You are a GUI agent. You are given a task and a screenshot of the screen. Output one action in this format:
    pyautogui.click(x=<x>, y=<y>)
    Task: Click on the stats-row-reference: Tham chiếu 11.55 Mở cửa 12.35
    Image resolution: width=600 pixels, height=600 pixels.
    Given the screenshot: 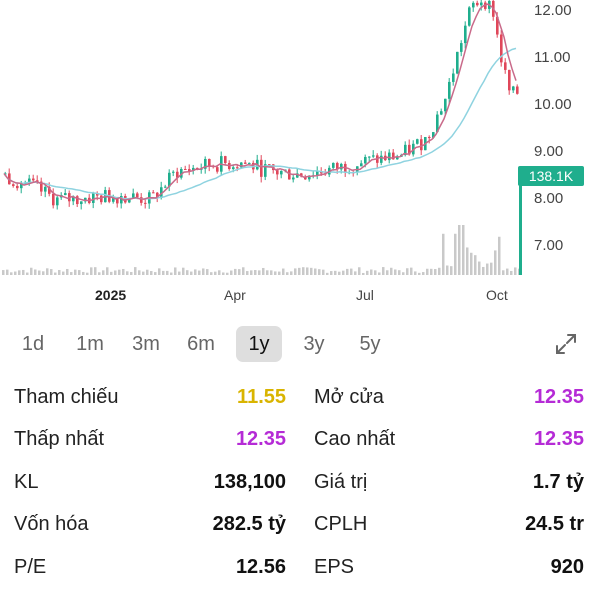 What is the action you would take?
    pyautogui.click(x=300, y=407)
    